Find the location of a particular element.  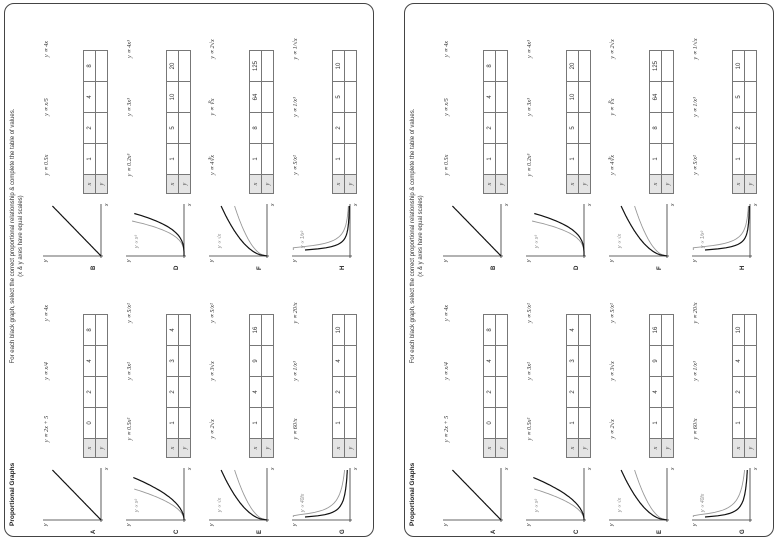

answer-option: y ∝ 2x + 5 is located at coordinates (446, 429).